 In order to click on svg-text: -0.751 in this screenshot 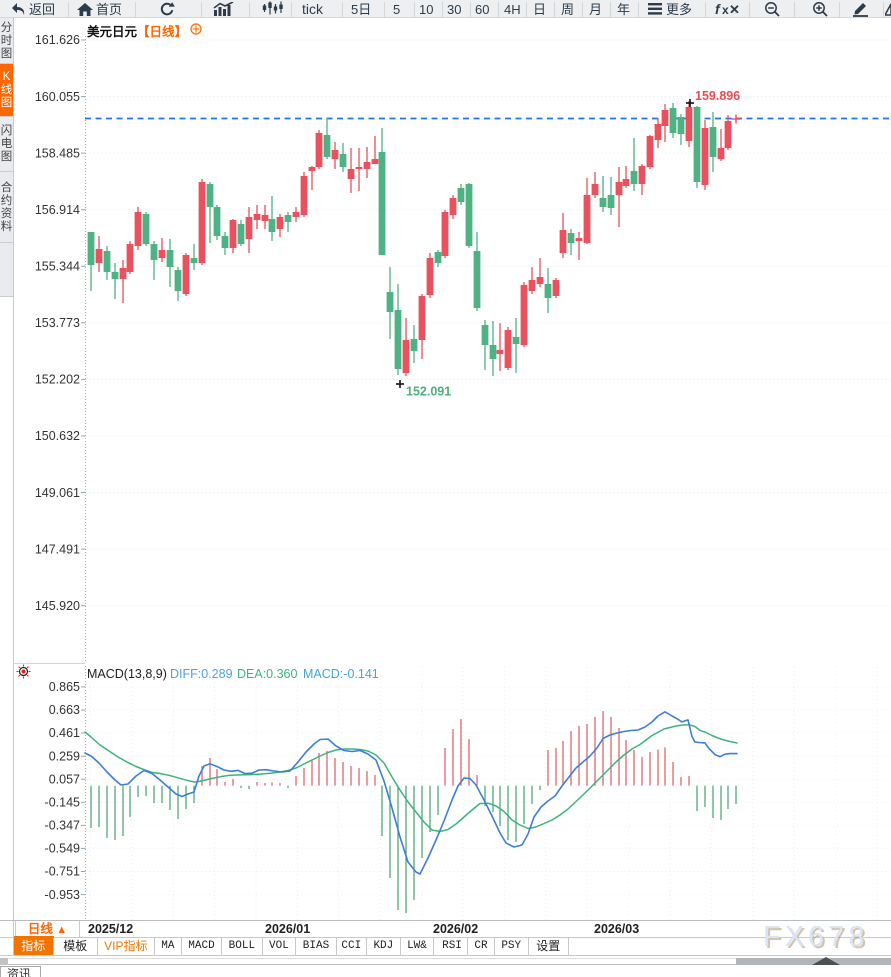, I will do `click(62, 872)`.